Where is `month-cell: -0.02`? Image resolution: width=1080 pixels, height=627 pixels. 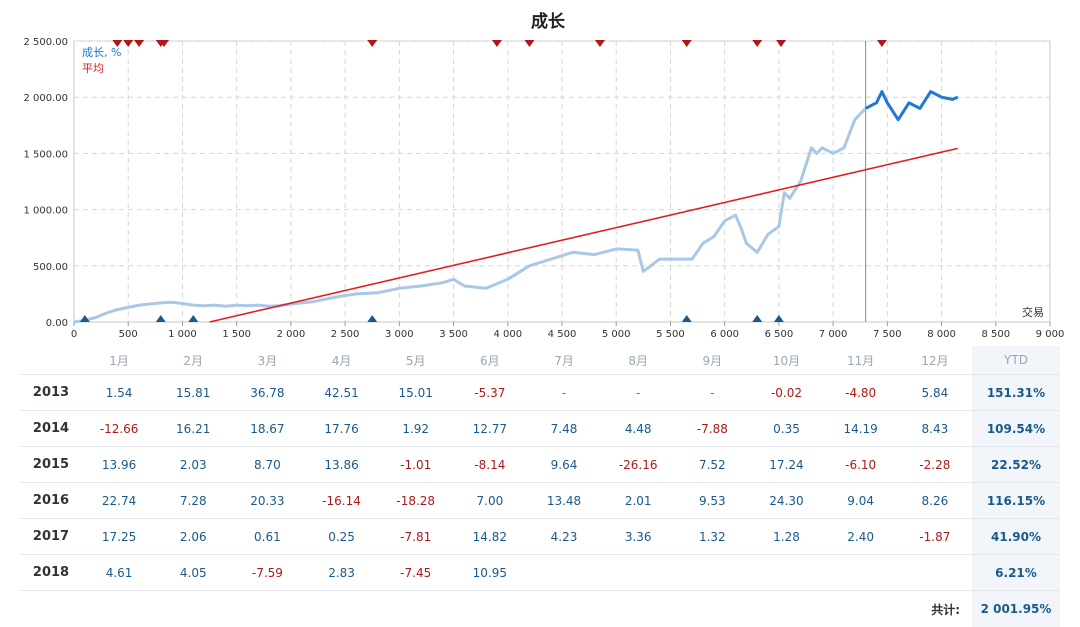
month-cell: -0.02 is located at coordinates (786, 393).